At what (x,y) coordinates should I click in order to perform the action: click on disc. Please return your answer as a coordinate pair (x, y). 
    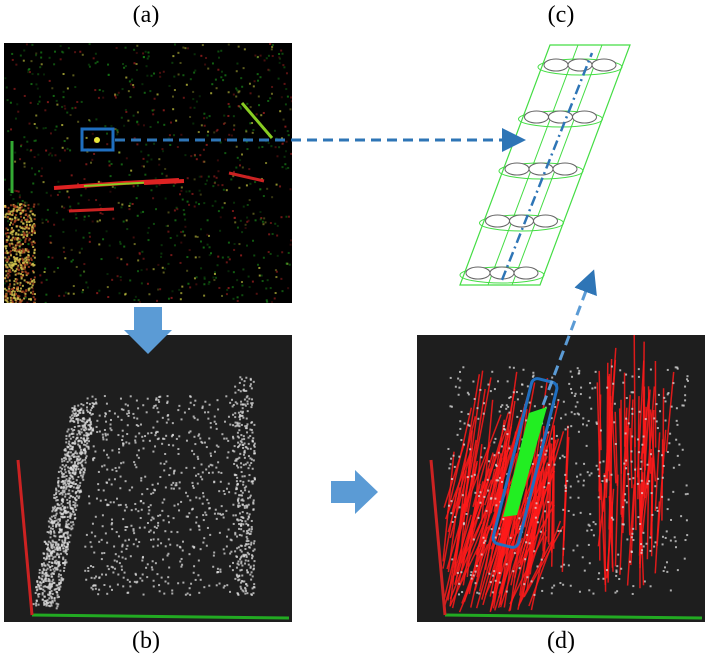
    Looking at the image, I should click on (497, 221).